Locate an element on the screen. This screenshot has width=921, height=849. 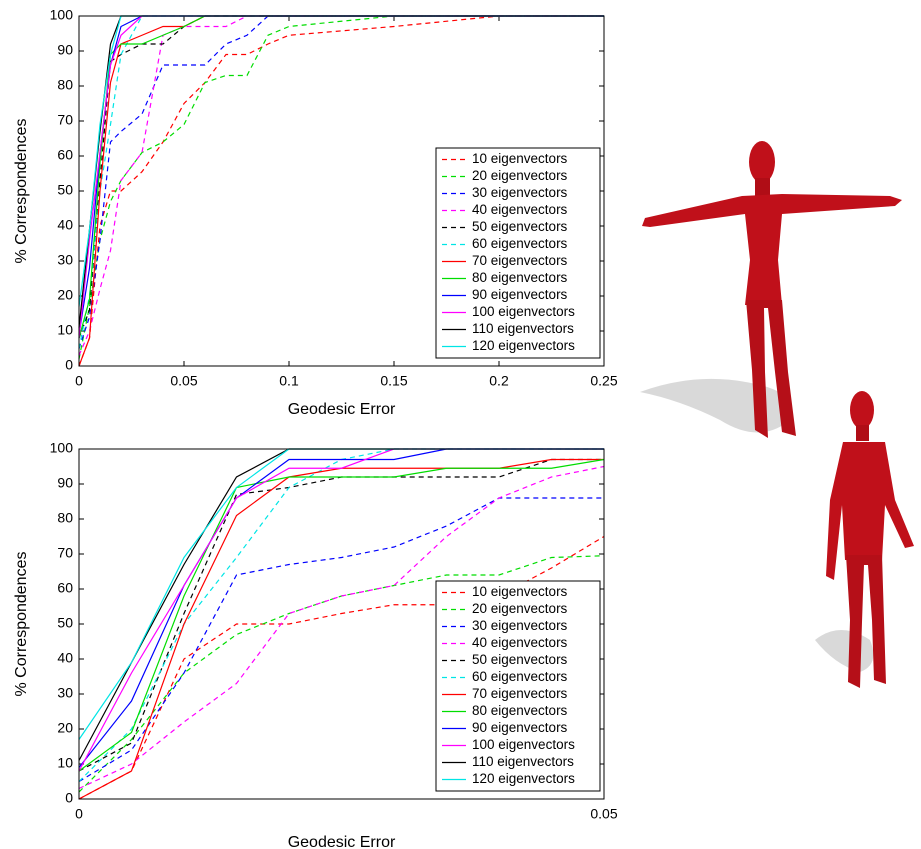
x-tick-label: 0.1 is located at coordinates (289, 381).